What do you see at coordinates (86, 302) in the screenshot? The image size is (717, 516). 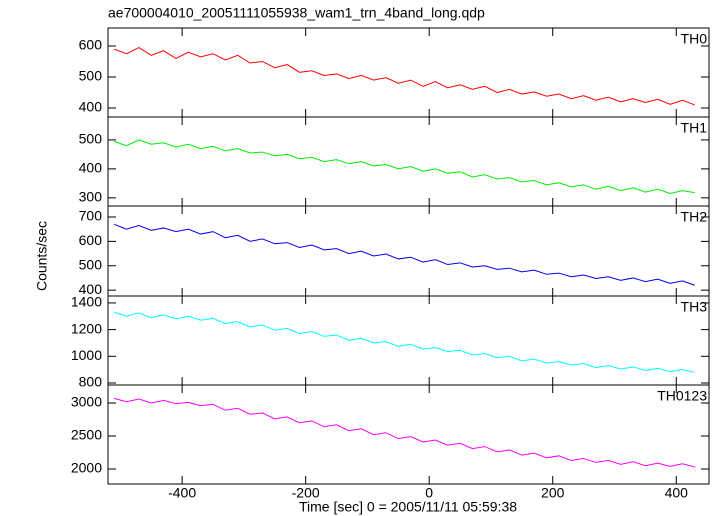 I see `y-tick-label: 1400` at bounding box center [86, 302].